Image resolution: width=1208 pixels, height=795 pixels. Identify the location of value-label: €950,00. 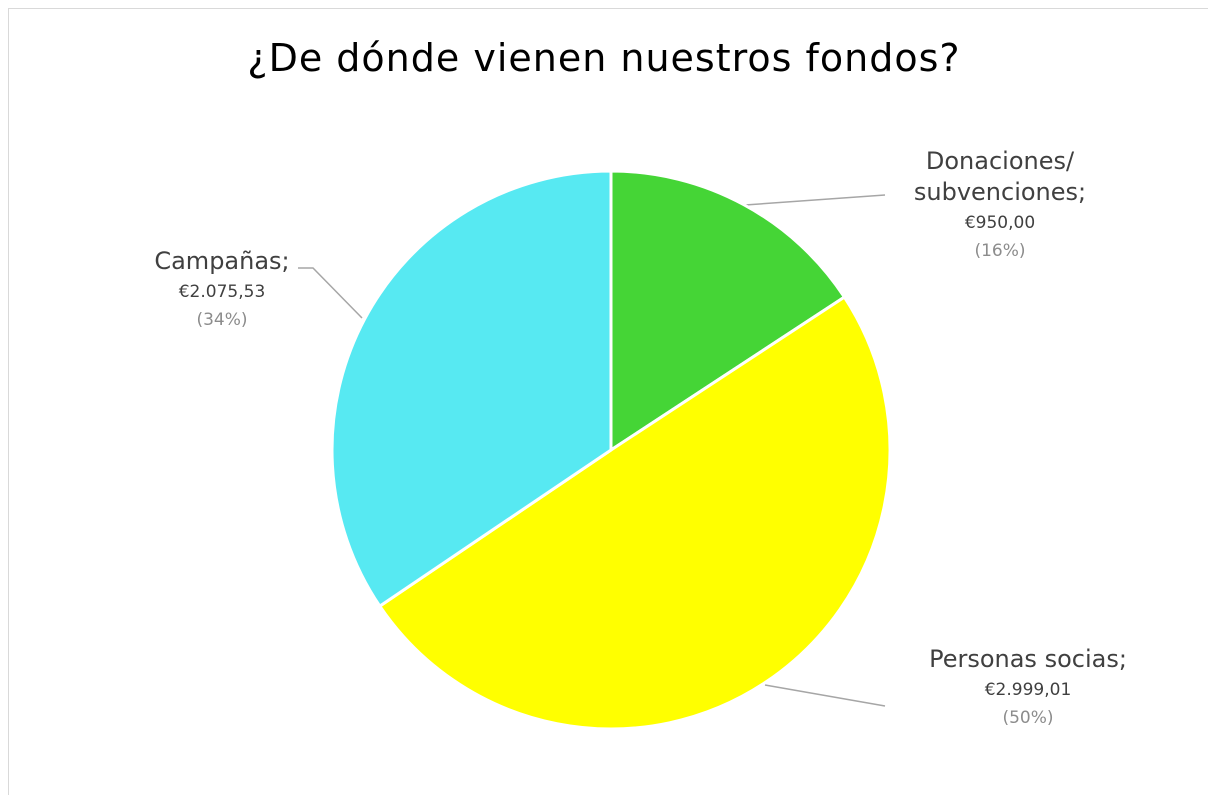
(1000, 223).